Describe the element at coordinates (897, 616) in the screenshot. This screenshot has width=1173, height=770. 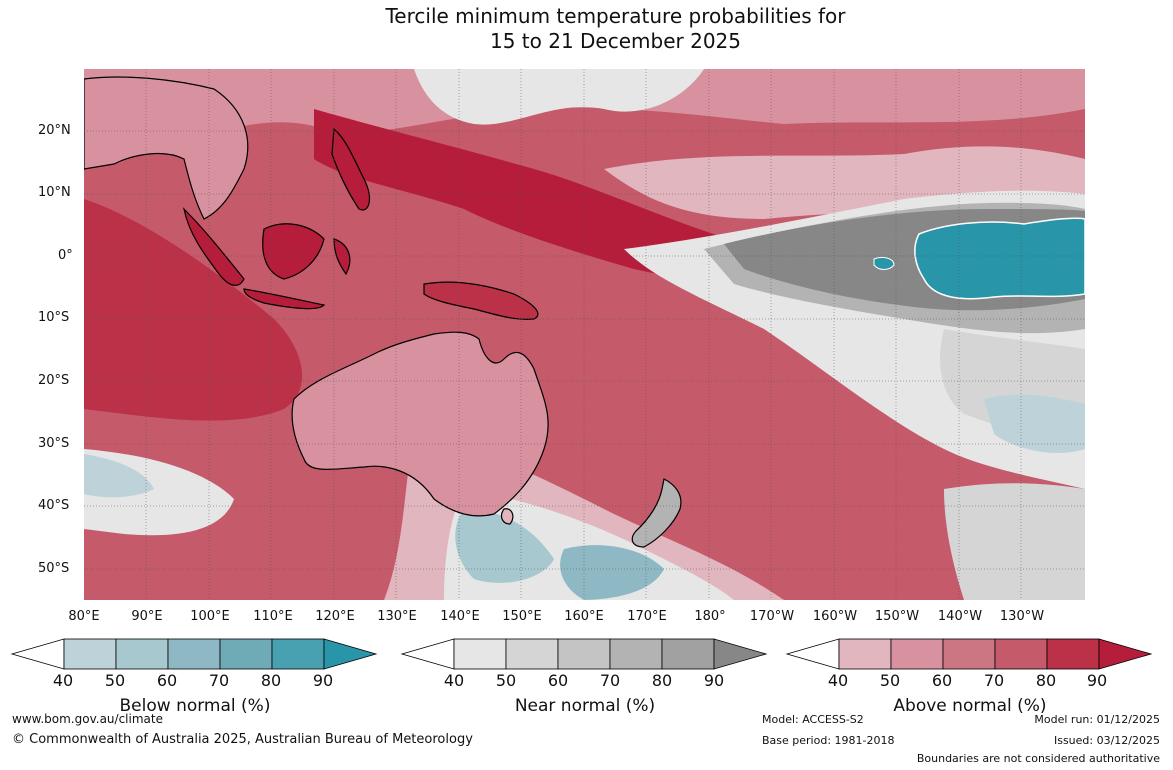
I see `lon-label-150w: 150°W` at that location.